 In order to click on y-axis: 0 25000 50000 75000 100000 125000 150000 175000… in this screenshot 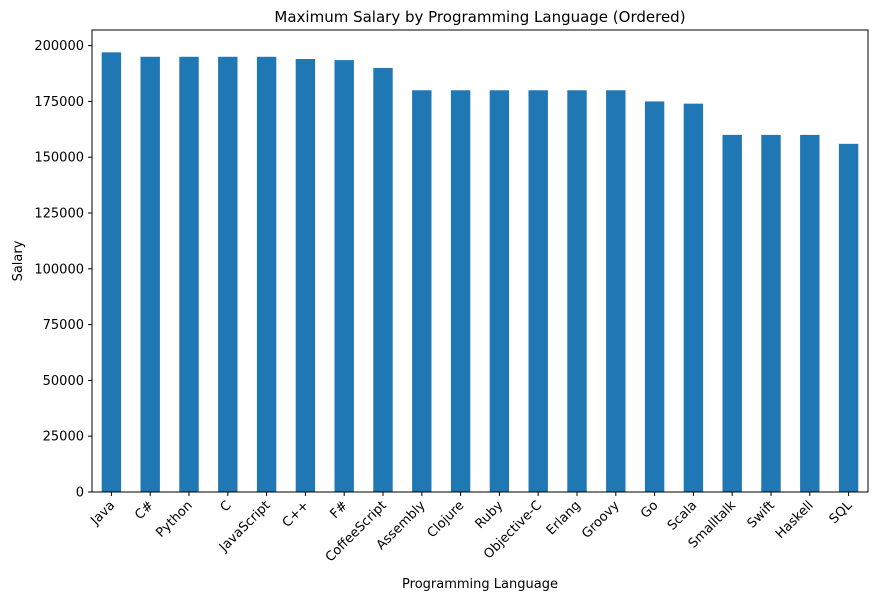, I will do `click(63, 270)`.